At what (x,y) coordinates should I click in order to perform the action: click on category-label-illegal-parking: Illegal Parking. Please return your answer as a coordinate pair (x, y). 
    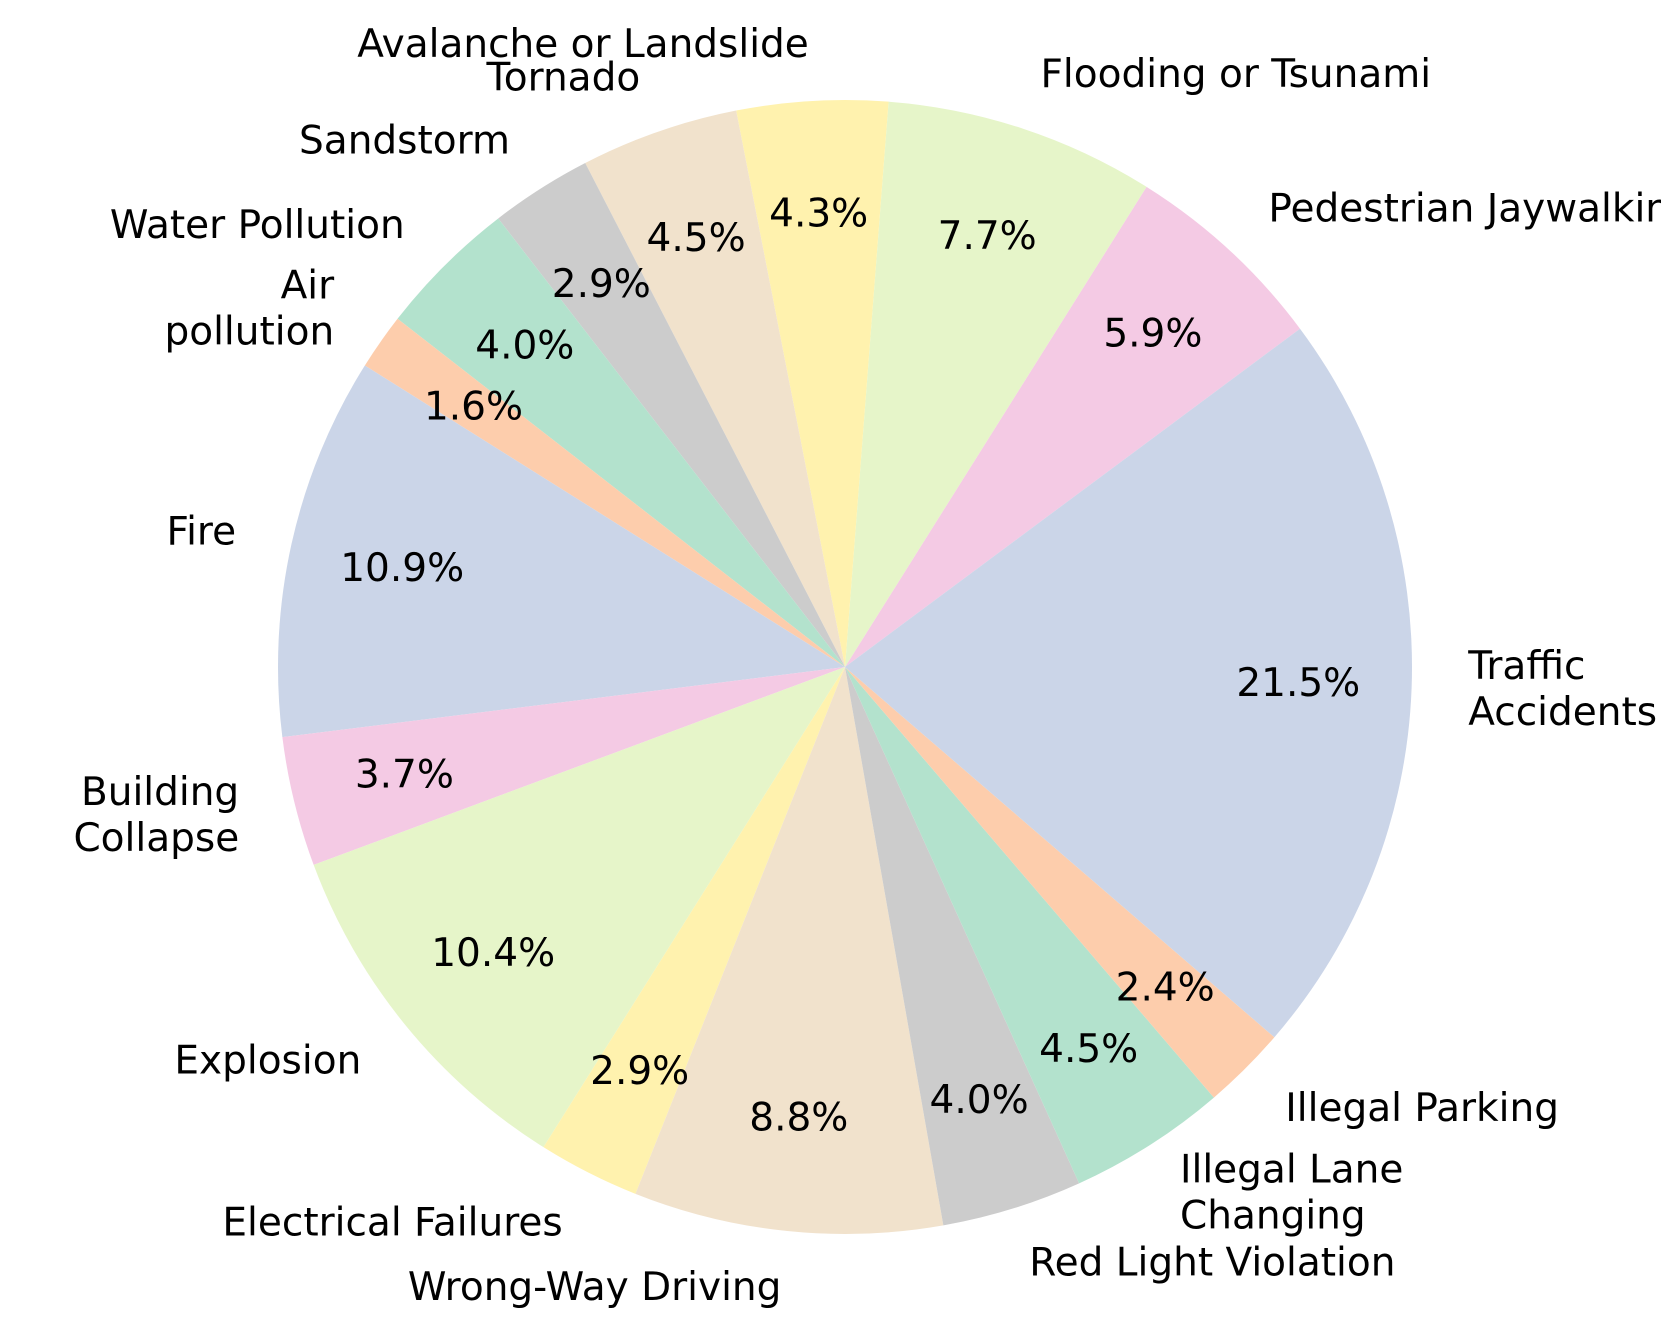
    Looking at the image, I should click on (1422, 1108).